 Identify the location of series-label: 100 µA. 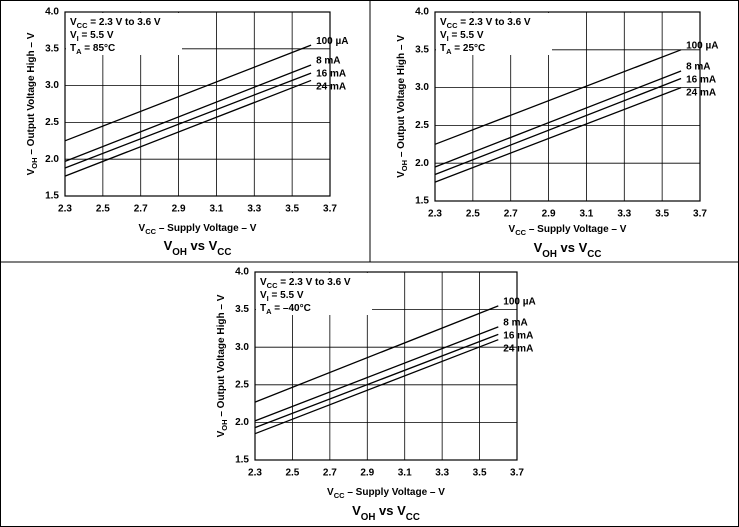
(702, 45).